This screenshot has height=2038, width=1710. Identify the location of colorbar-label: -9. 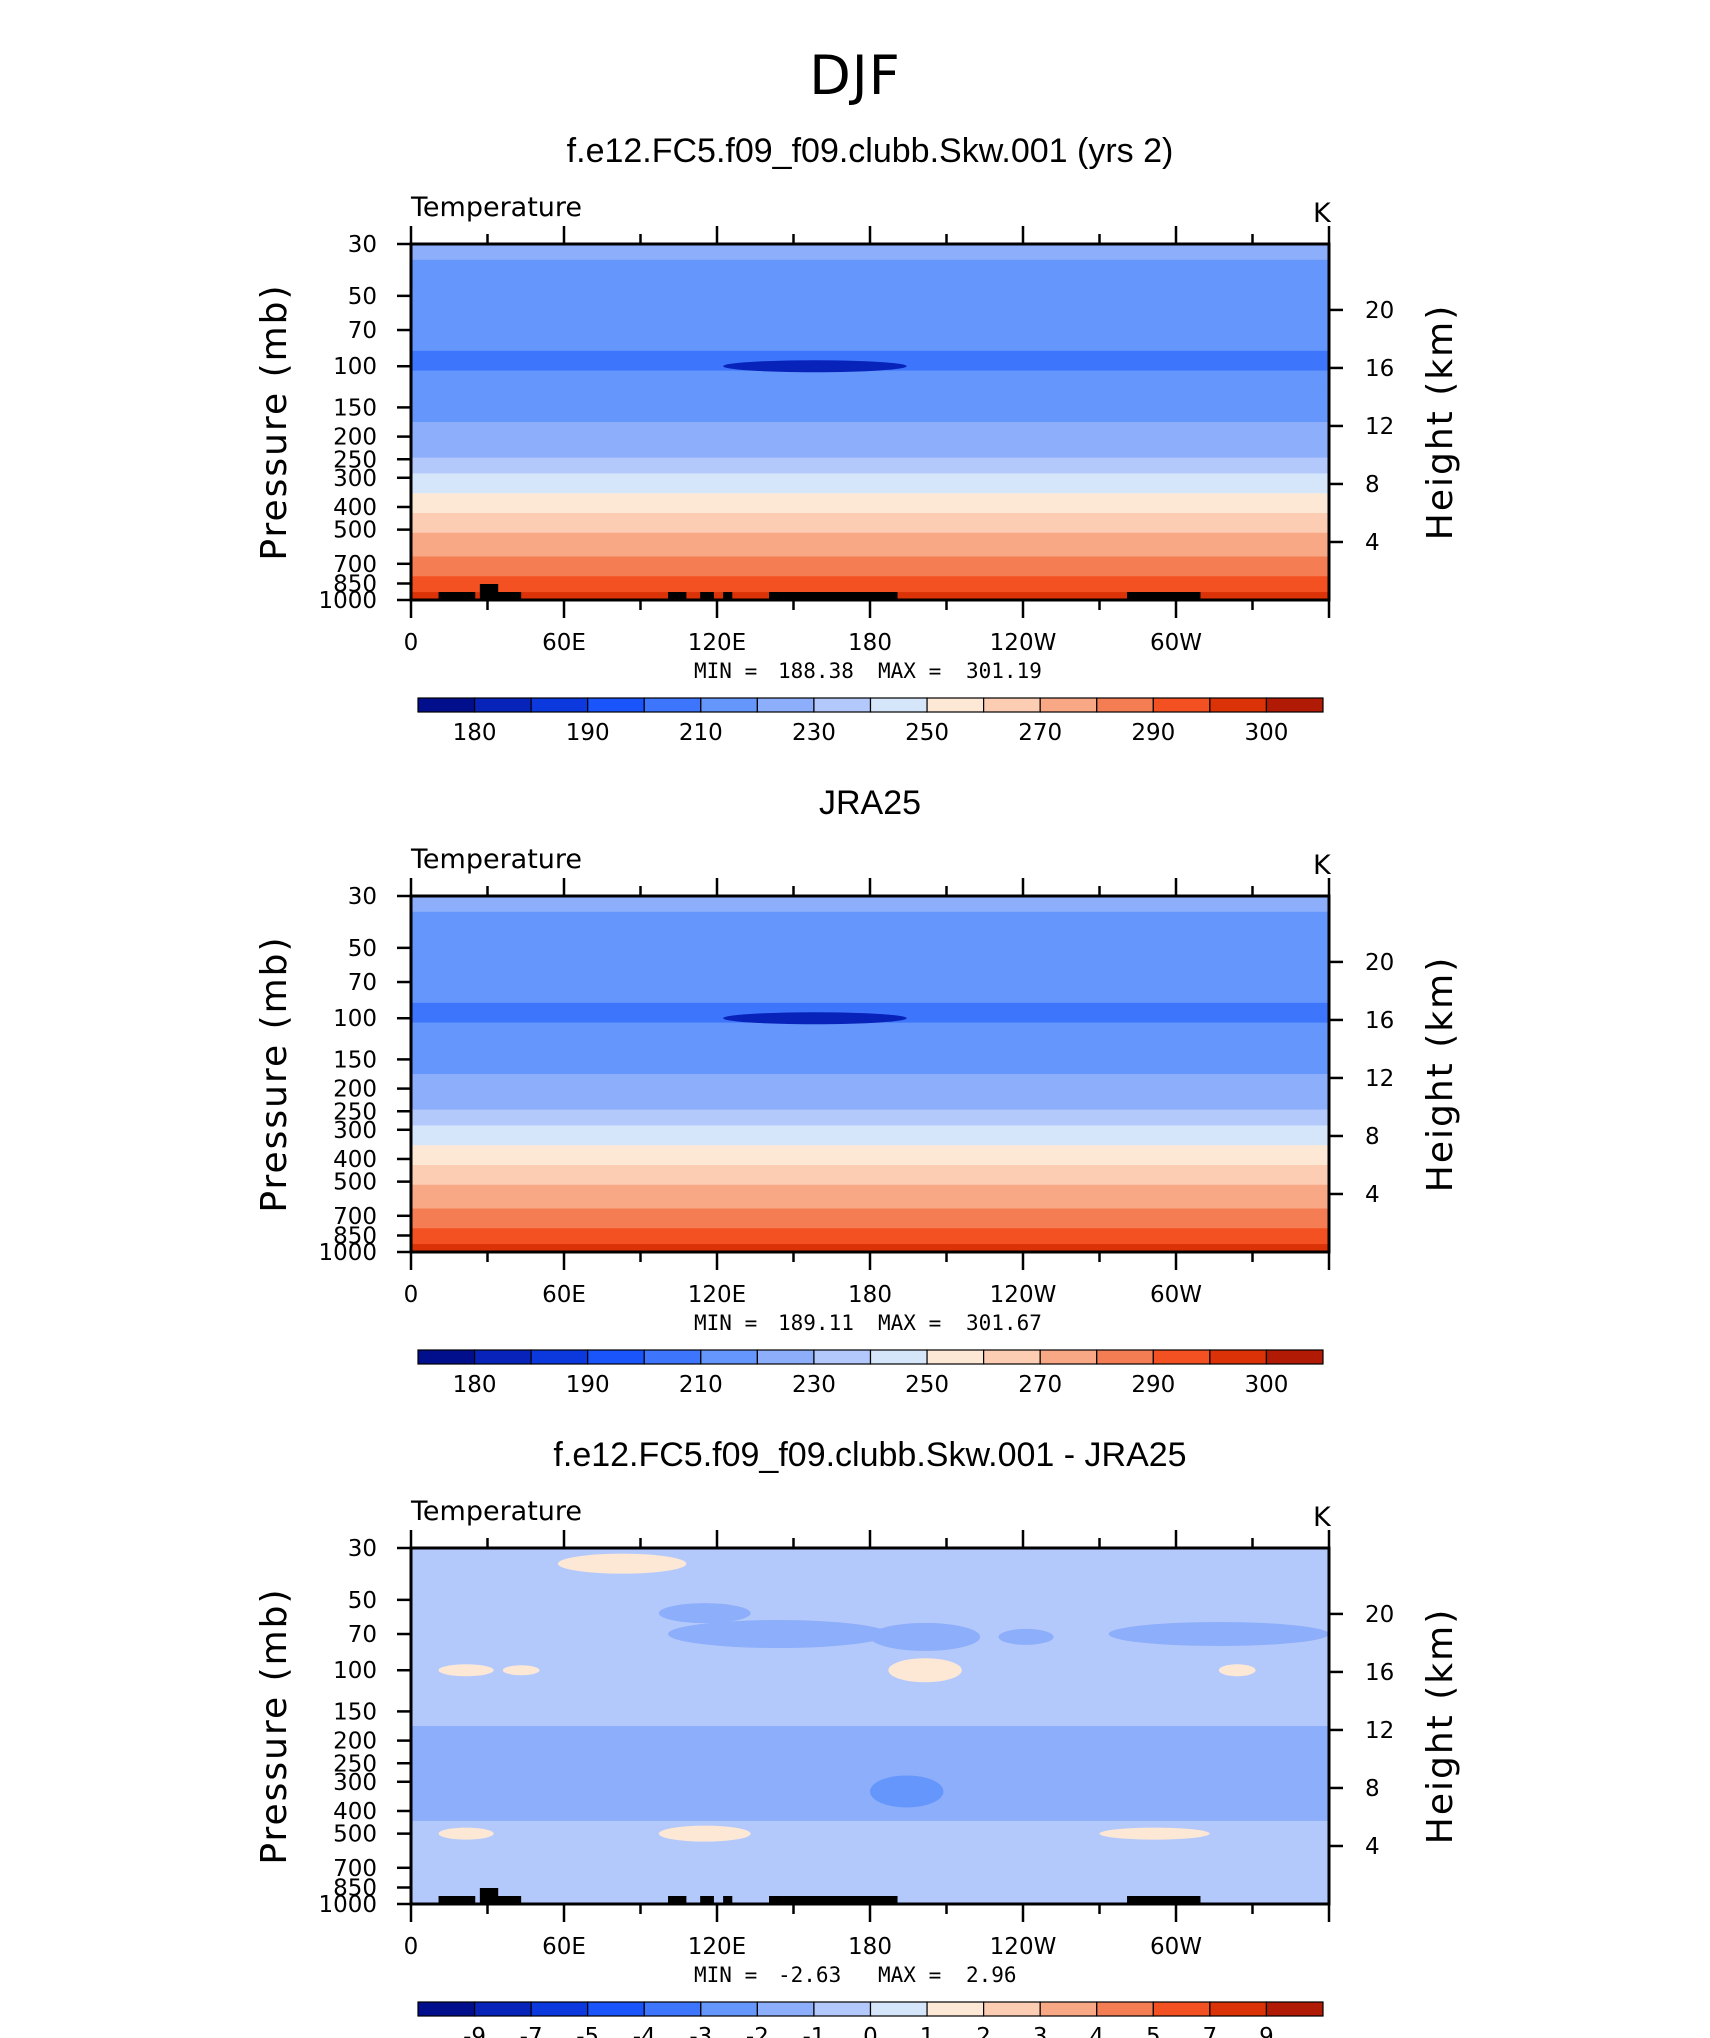
(474, 2031).